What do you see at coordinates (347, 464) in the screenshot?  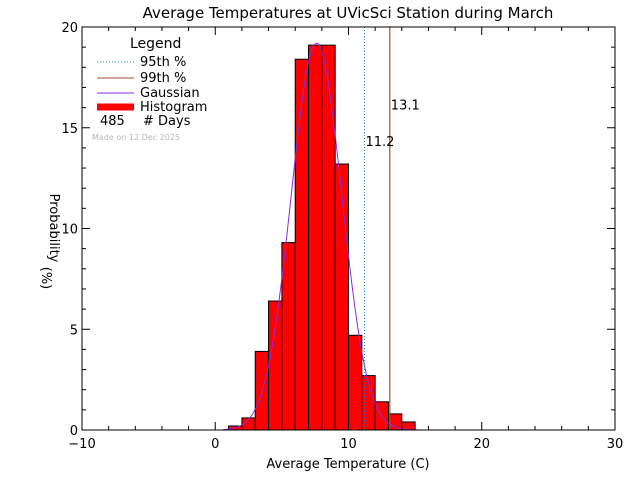 I see `x-axis-label: Average Temperature (C)` at bounding box center [347, 464].